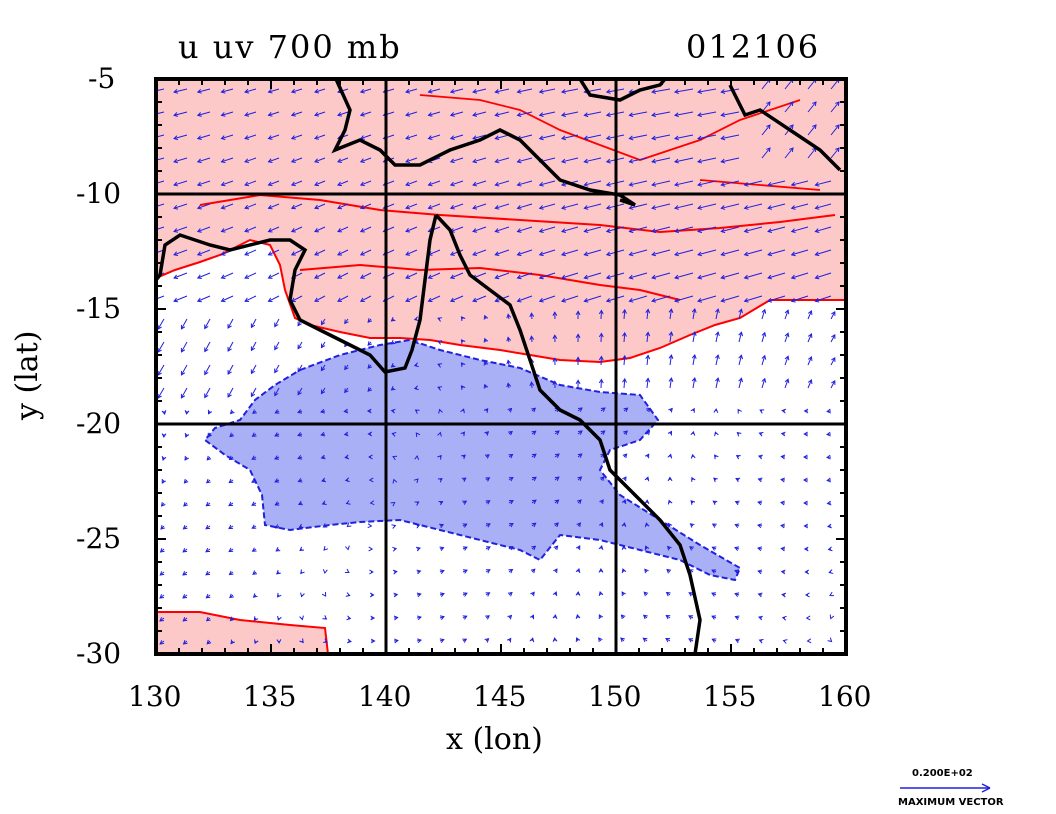 The height and width of the screenshot is (814, 1056). What do you see at coordinates (845, 696) in the screenshot?
I see `x-tick-label: 160` at bounding box center [845, 696].